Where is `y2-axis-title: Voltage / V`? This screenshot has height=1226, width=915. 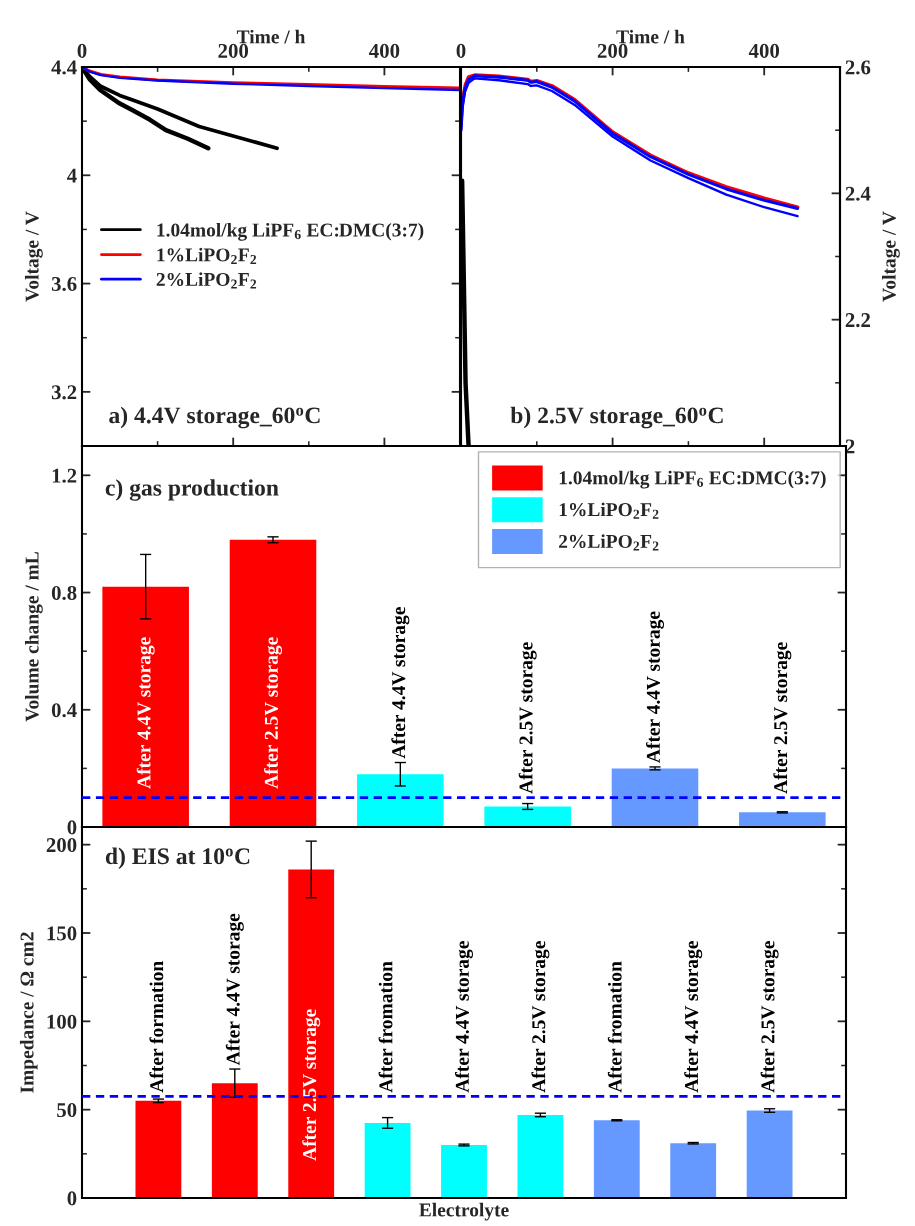
y2-axis-title: Voltage / V is located at coordinates (891, 256).